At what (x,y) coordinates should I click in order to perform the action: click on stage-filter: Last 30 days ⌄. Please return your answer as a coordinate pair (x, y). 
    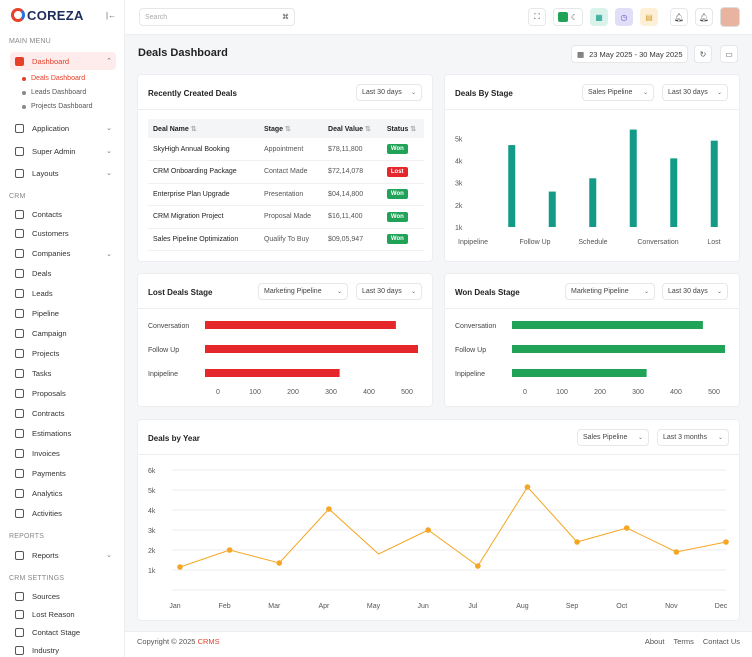
    Looking at the image, I should click on (695, 92).